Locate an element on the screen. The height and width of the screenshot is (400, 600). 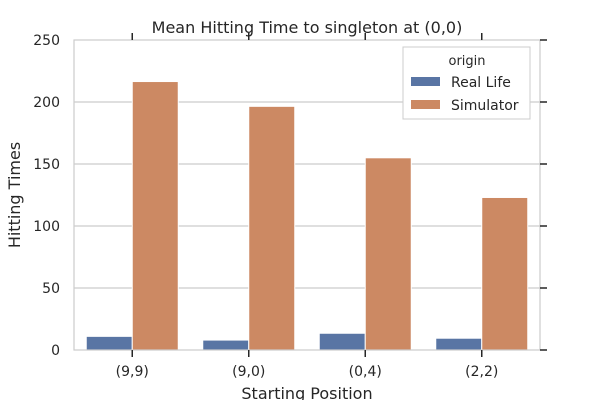
x-tick-labels: (9,9) (9,0) (0,4) (2,2) is located at coordinates (307, 372).